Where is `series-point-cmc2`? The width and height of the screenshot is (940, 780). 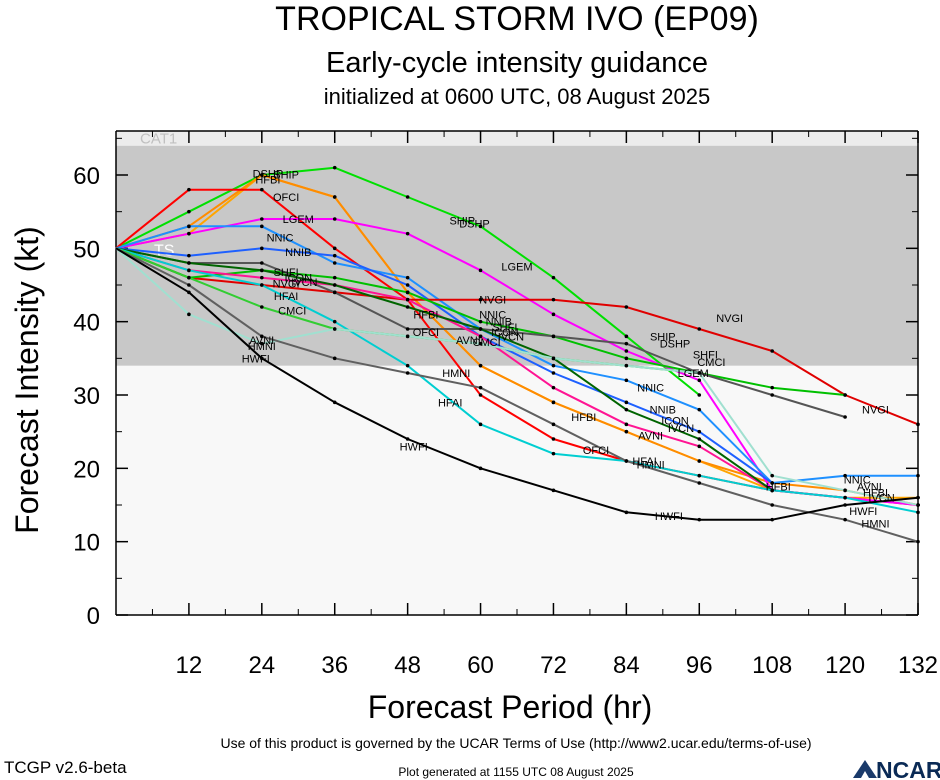 series-point-cmc2 is located at coordinates (189, 277).